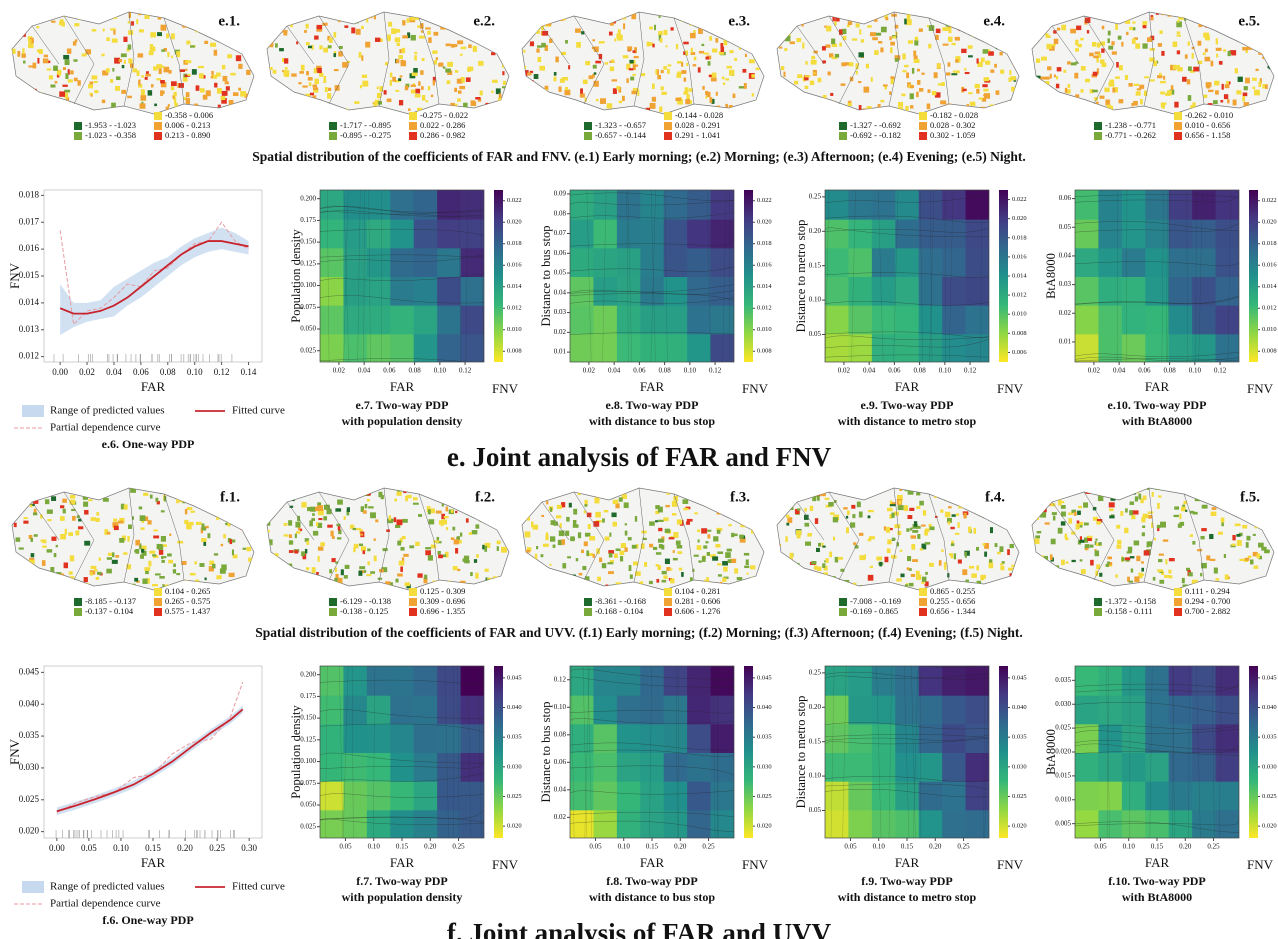  Describe the element at coordinates (875, 125) in the screenshot. I see `legend-label: -1.327 - -0.692` at that location.